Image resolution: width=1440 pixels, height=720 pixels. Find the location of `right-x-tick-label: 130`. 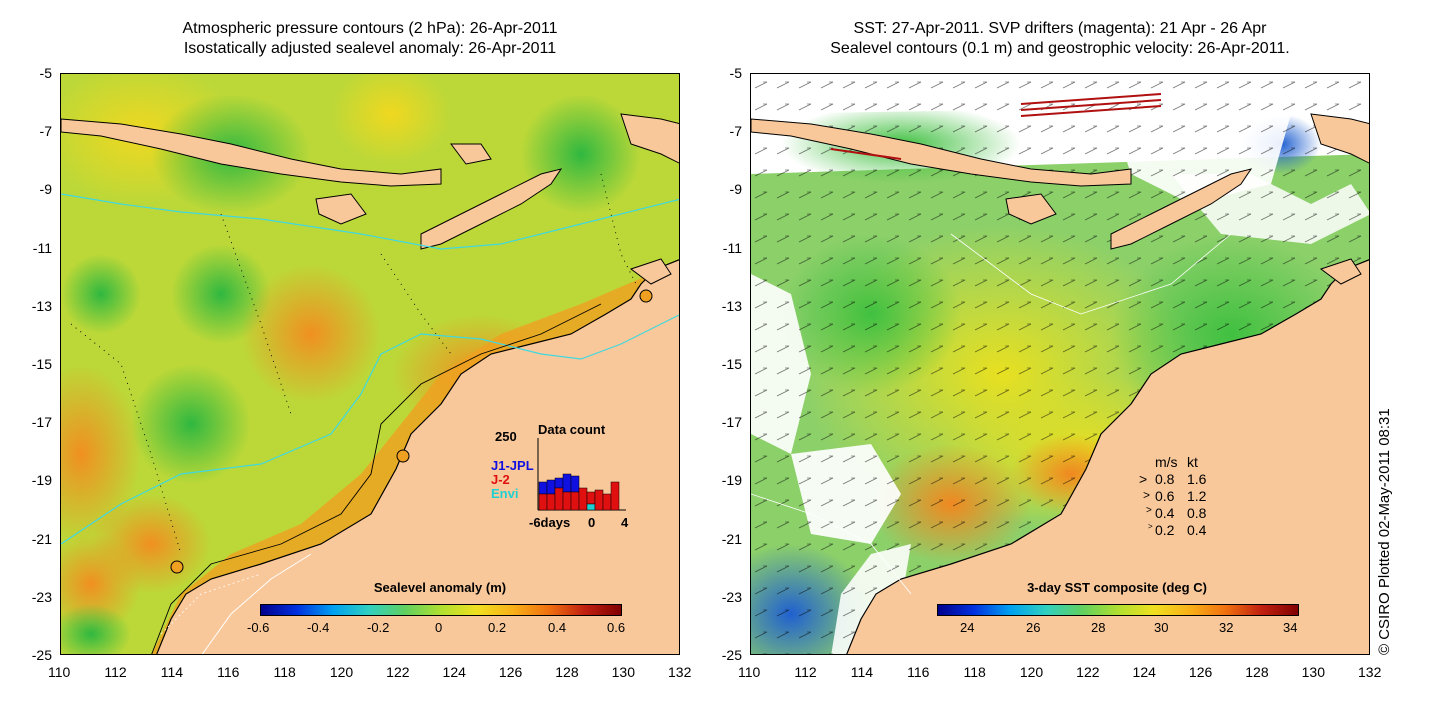

right-x-tick-label: 130 is located at coordinates (1313, 672).